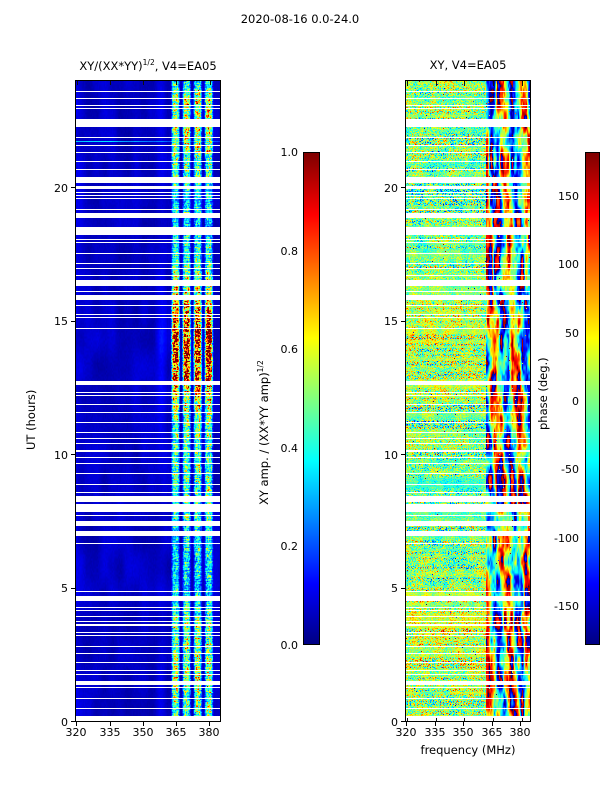  What do you see at coordinates (391, 455) in the screenshot?
I see `ytick-label-right-10: 10` at bounding box center [391, 455].